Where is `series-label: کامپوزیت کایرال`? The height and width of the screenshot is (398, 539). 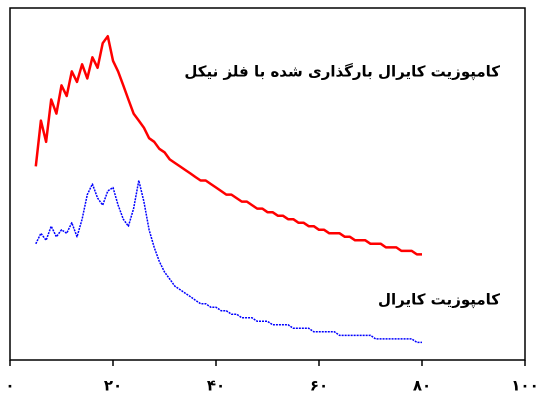 series-label: کامپوزیت کایرال is located at coordinates (439, 300).